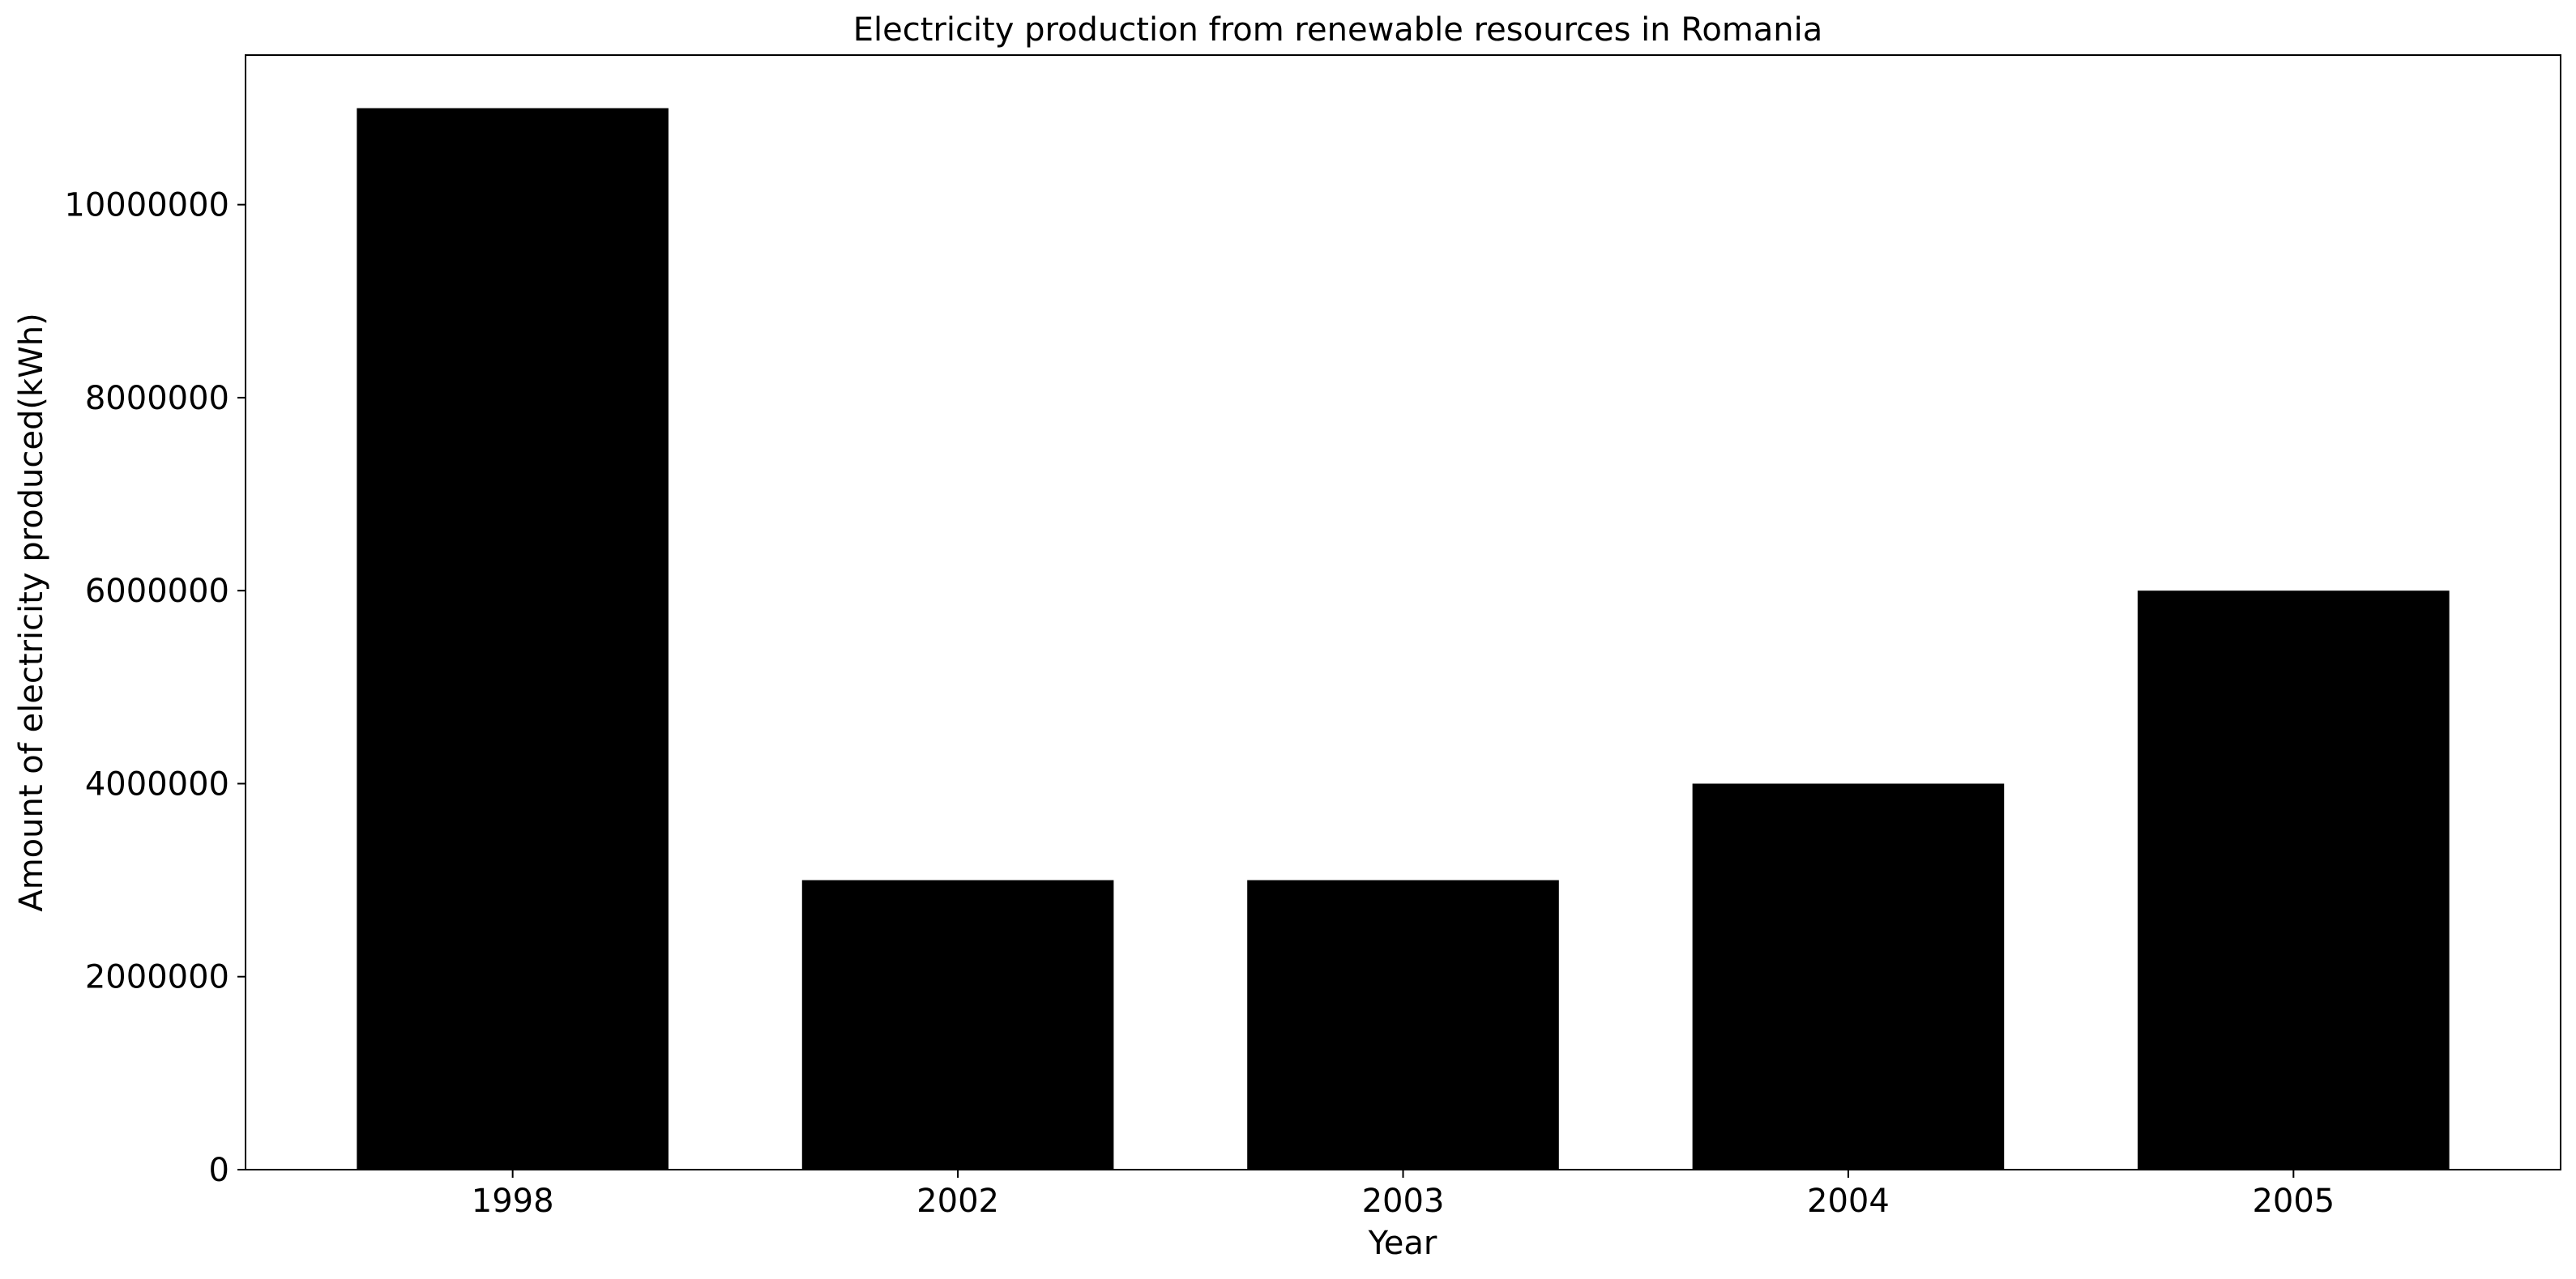 The width and height of the screenshot is (2576, 1279). I want to click on y-tick-label: 2000000, so click(157, 977).